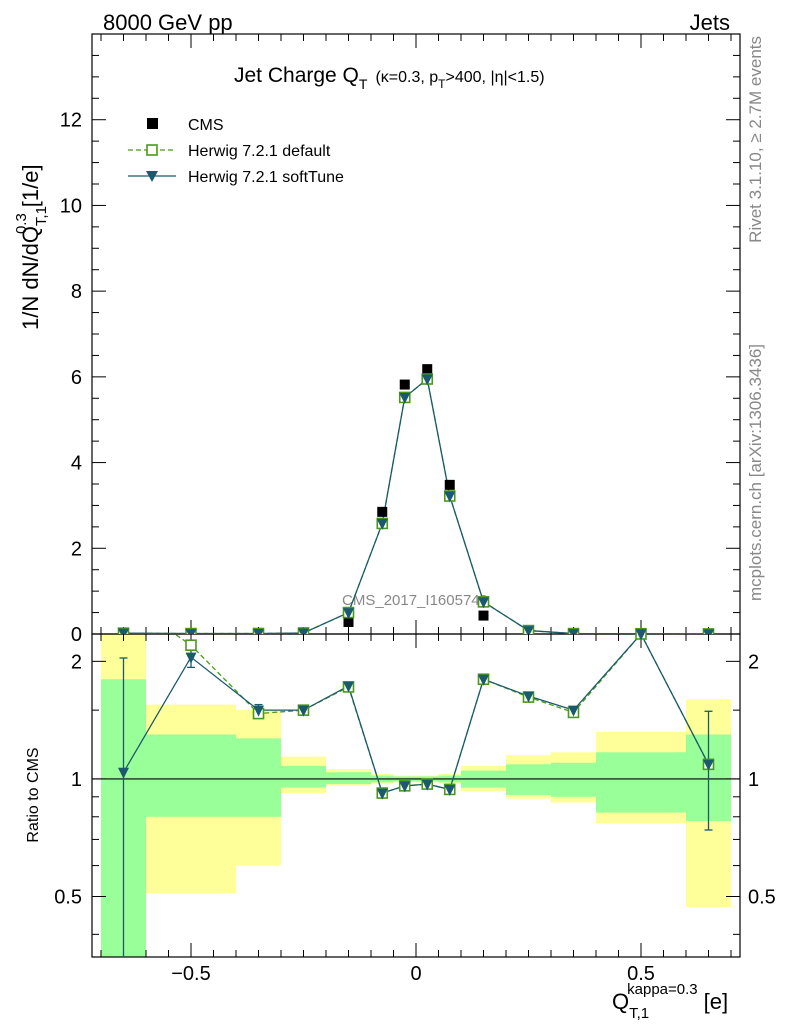 The image size is (786, 1024). I want to click on ratio-tick-label-left: 0.5, so click(68, 898).